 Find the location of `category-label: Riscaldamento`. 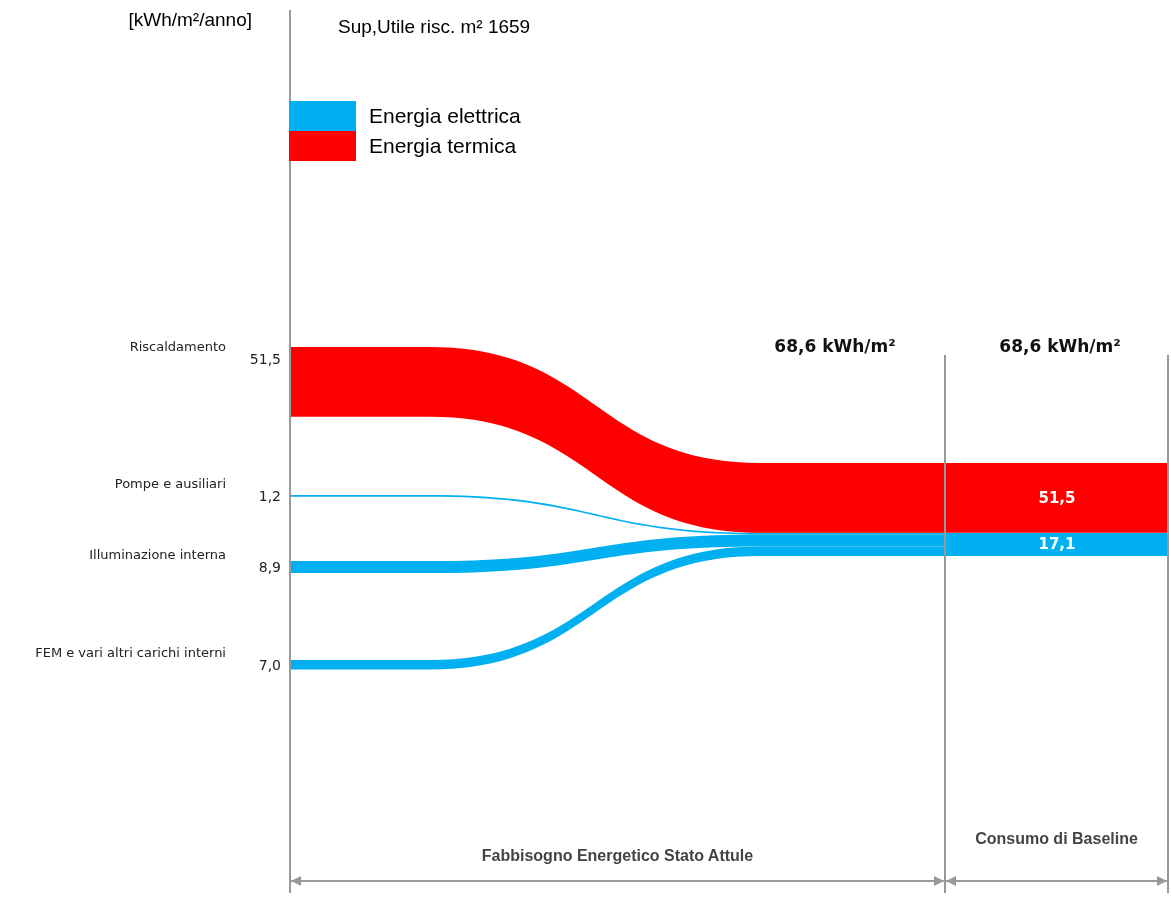

category-label: Riscaldamento is located at coordinates (177, 346).